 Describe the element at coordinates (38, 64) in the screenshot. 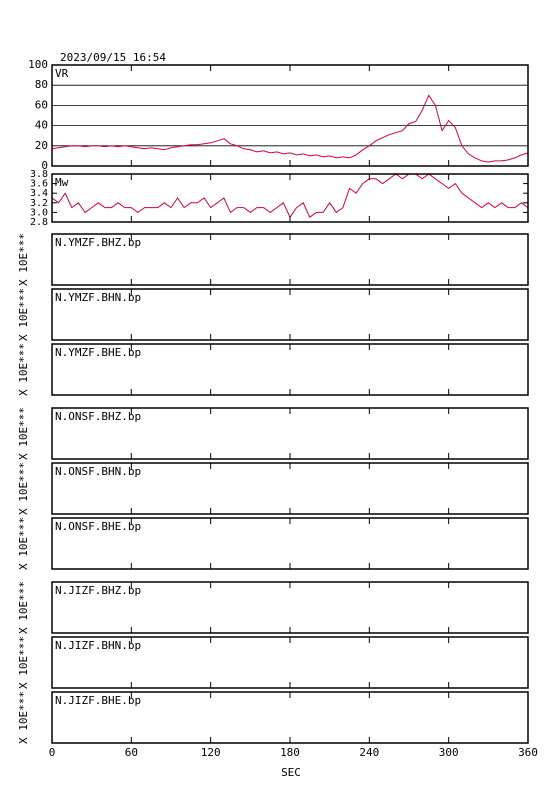

I see `y-tick-label: 100` at that location.